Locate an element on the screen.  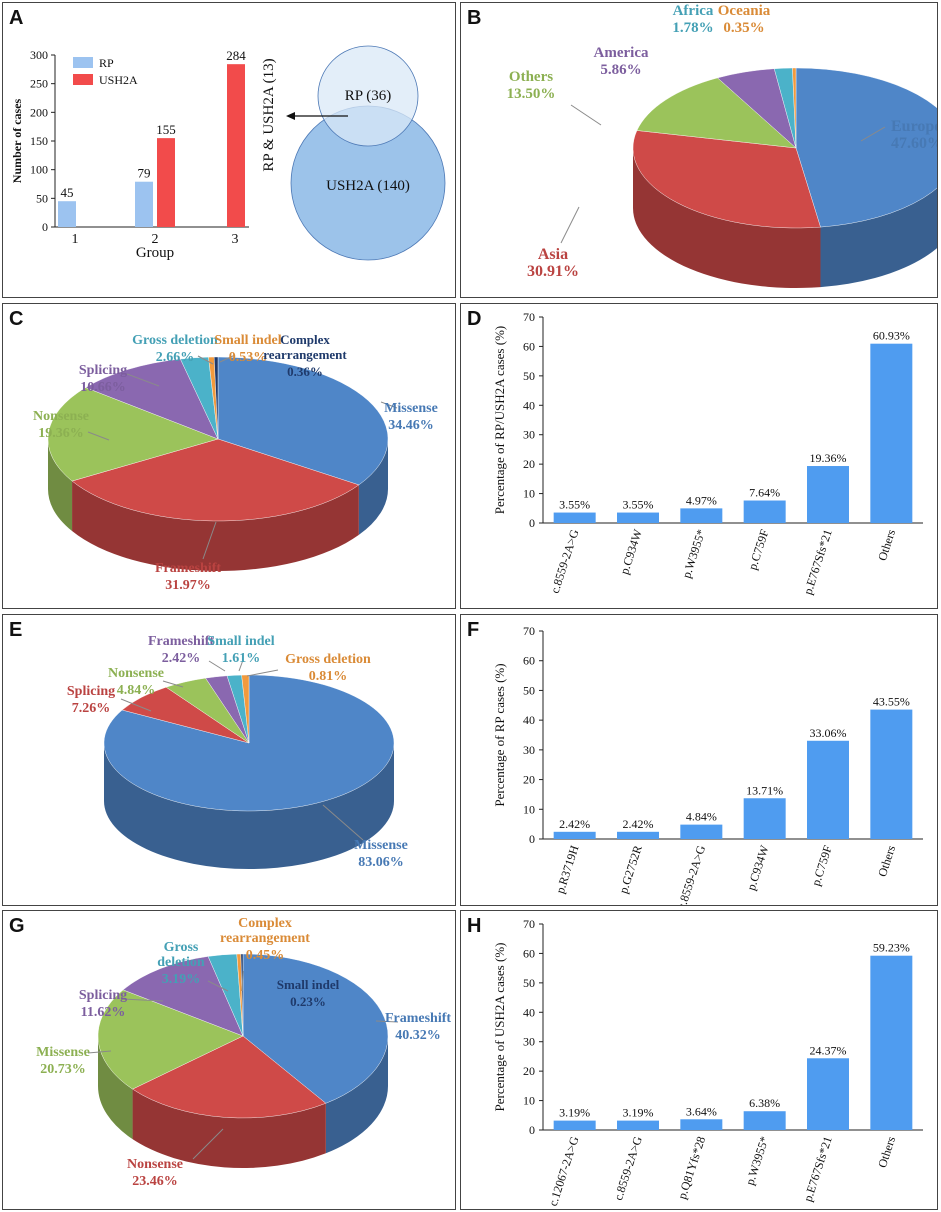
pie-slice-value: 0.45% is located at coordinates (265, 955).